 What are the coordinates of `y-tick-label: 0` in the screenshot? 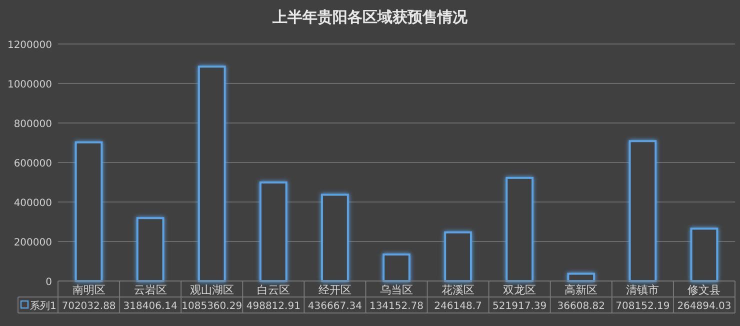 It's located at (49, 282).